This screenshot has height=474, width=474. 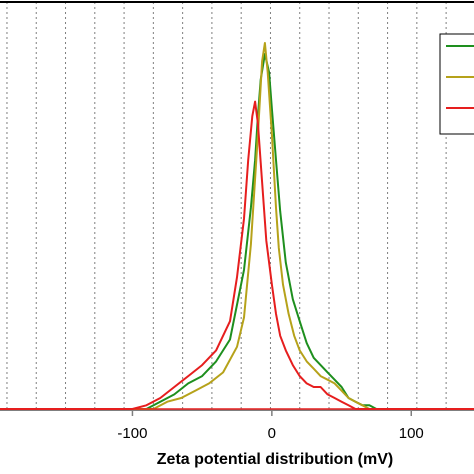 I want to click on x-tick-label: 0, so click(x=272, y=433).